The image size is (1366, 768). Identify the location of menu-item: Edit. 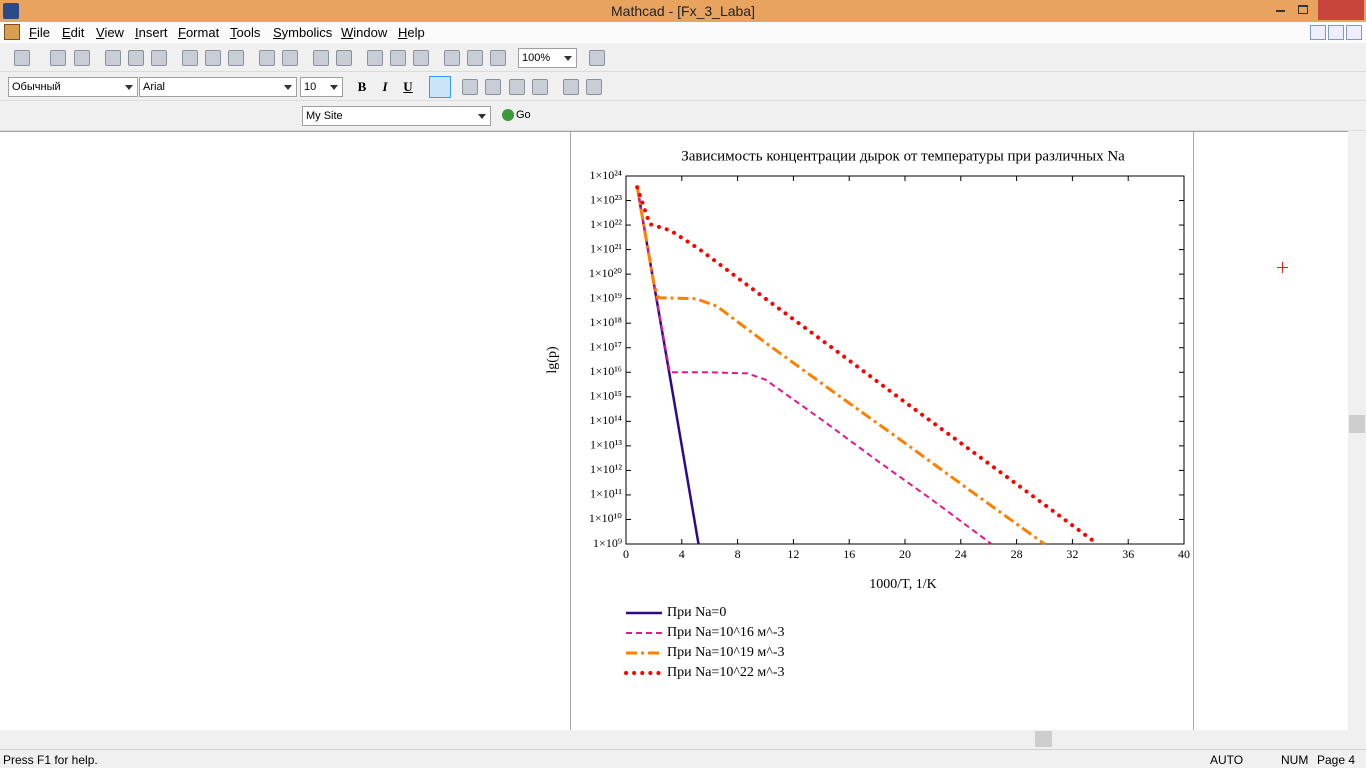
(73, 32).